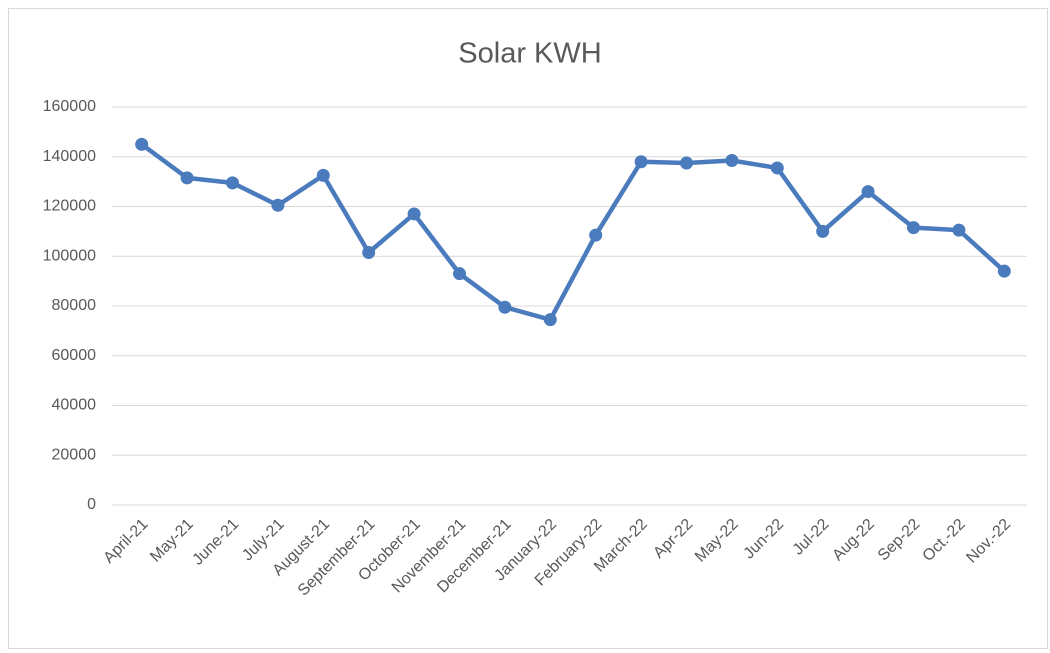 The width and height of the screenshot is (1050, 653). What do you see at coordinates (69, 156) in the screenshot?
I see `y-tick-label: 140000` at bounding box center [69, 156].